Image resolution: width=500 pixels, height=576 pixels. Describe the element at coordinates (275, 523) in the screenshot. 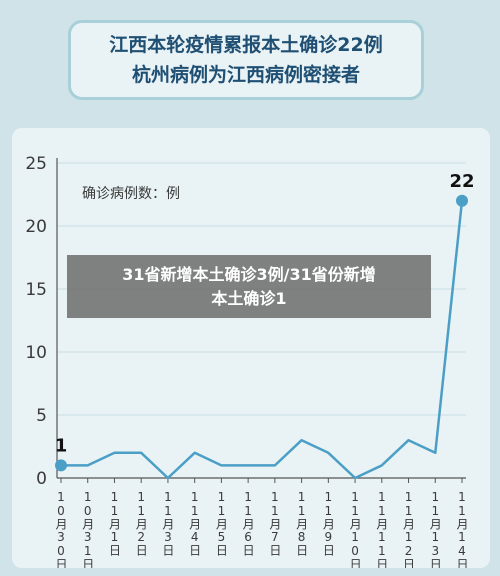

I see `x-tick-label: 11月7日` at that location.